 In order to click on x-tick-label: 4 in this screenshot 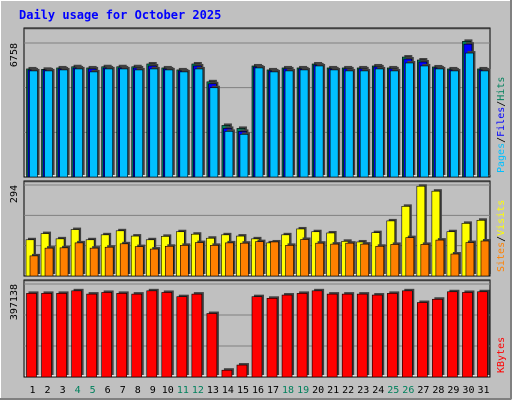, I will do `click(78, 390)`.